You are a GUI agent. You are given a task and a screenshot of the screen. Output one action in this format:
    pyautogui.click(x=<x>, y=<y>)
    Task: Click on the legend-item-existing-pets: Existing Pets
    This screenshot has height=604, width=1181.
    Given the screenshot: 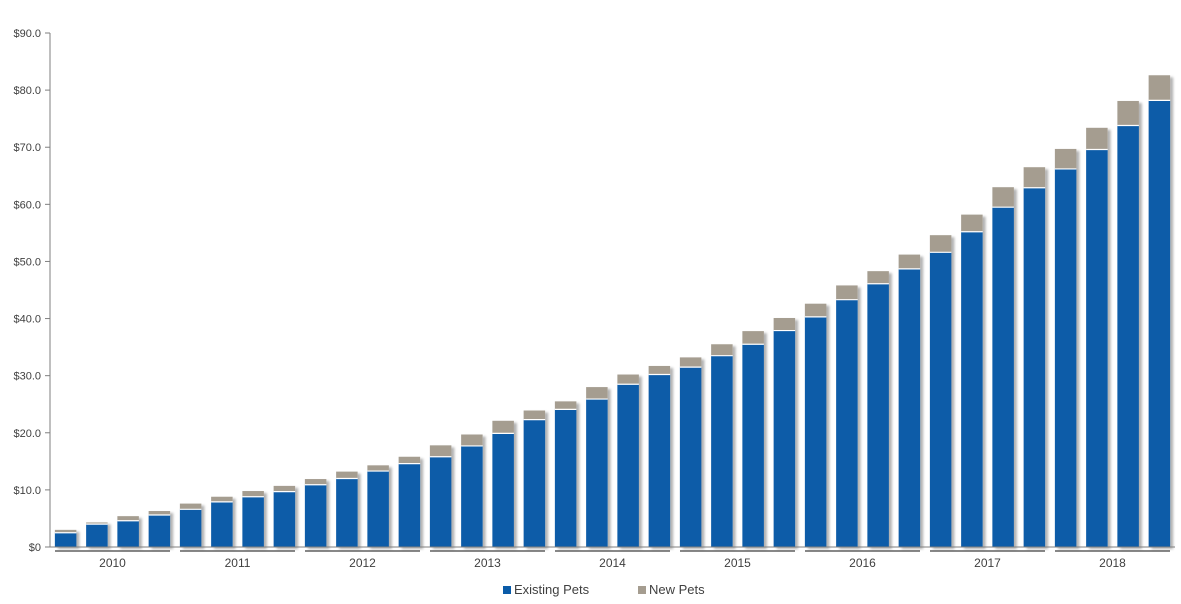 What is the action you would take?
    pyautogui.click(x=546, y=589)
    